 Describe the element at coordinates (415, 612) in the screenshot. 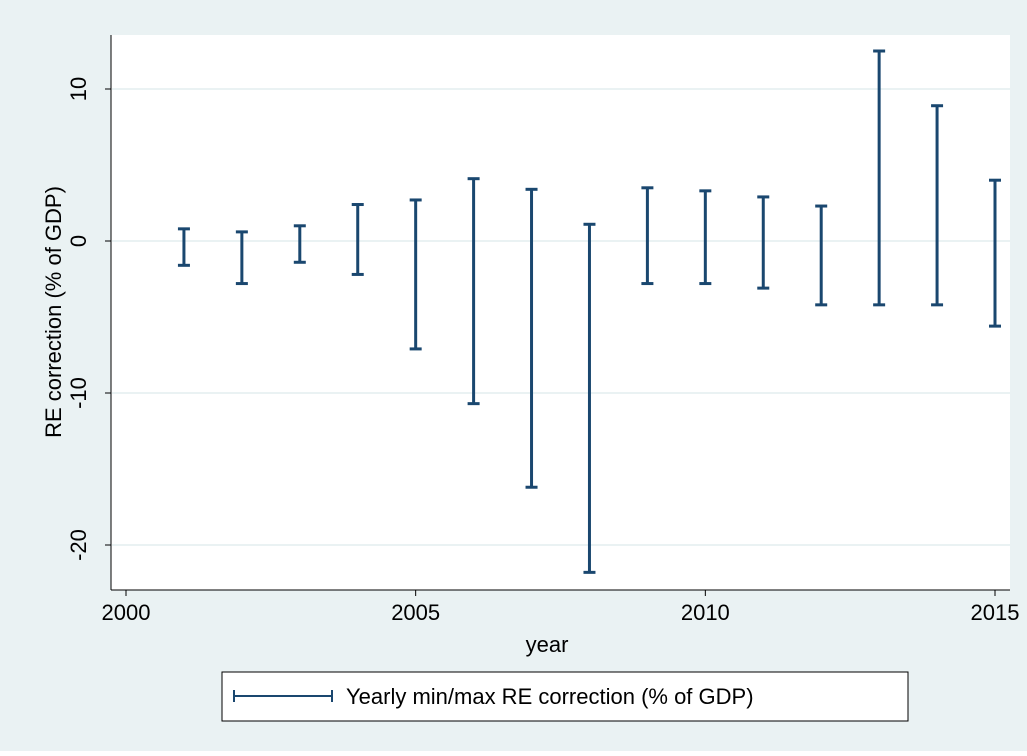

I see `x-tick-label: 2005` at that location.